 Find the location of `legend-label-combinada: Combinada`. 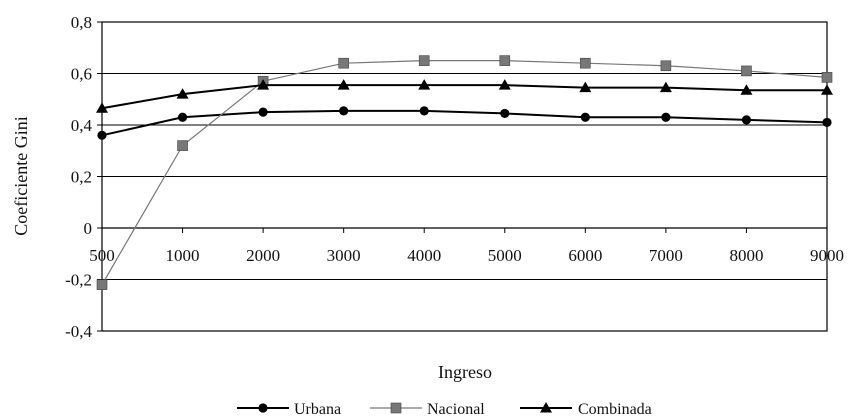

legend-label-combinada: Combinada is located at coordinates (615, 409).